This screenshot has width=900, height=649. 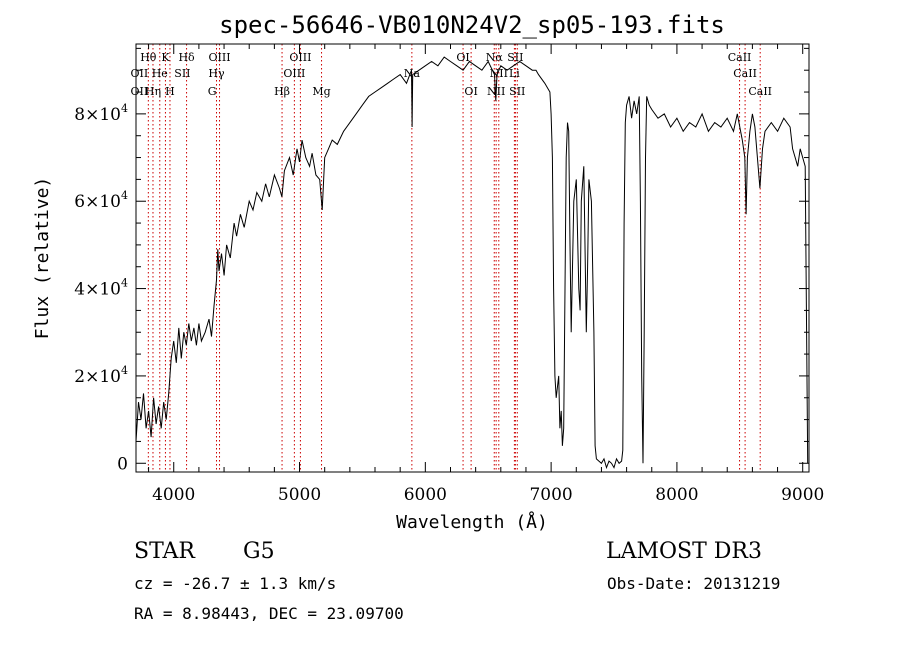 I want to click on line-label: He, so click(x=160, y=73).